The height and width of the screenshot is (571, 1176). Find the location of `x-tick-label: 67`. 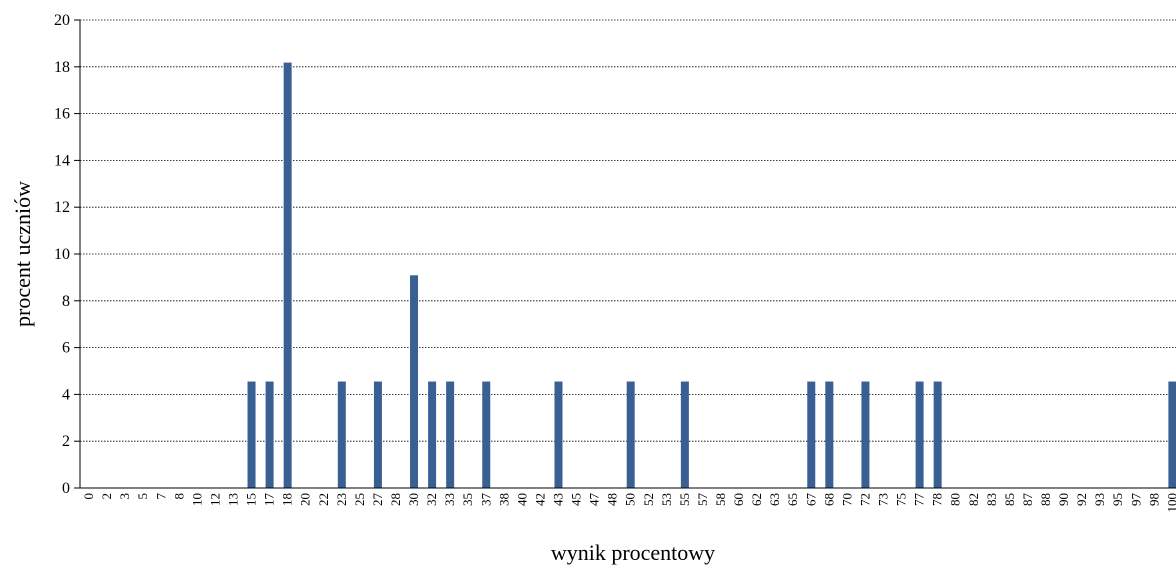

x-tick-label: 67 is located at coordinates (810, 500).